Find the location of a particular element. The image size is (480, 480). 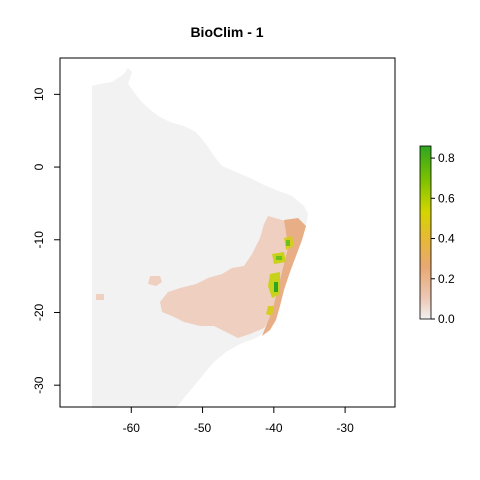

x-tick-label: -50 is located at coordinates (203, 428).